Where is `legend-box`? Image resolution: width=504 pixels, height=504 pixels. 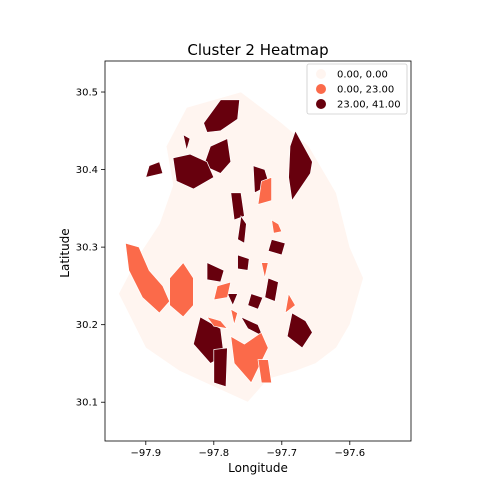
legend-box is located at coordinates (357, 89).